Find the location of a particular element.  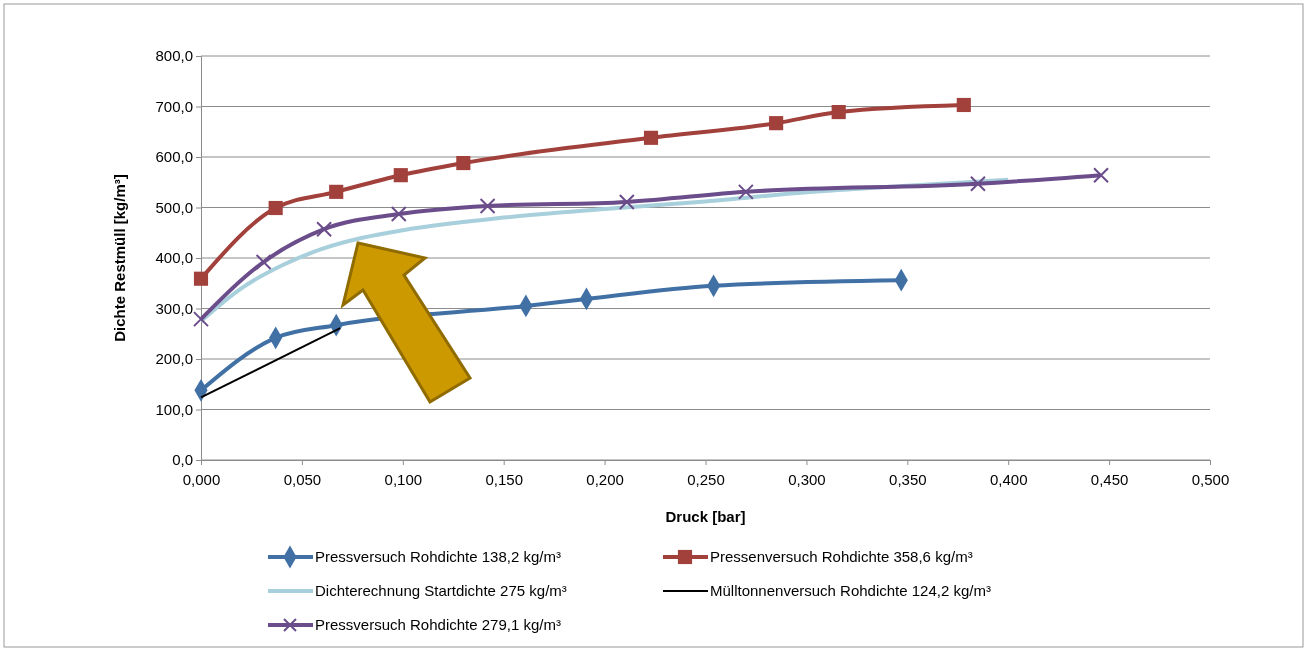

y-axis-title: Dichte Restmüll [kg/m³] is located at coordinates (119, 258).